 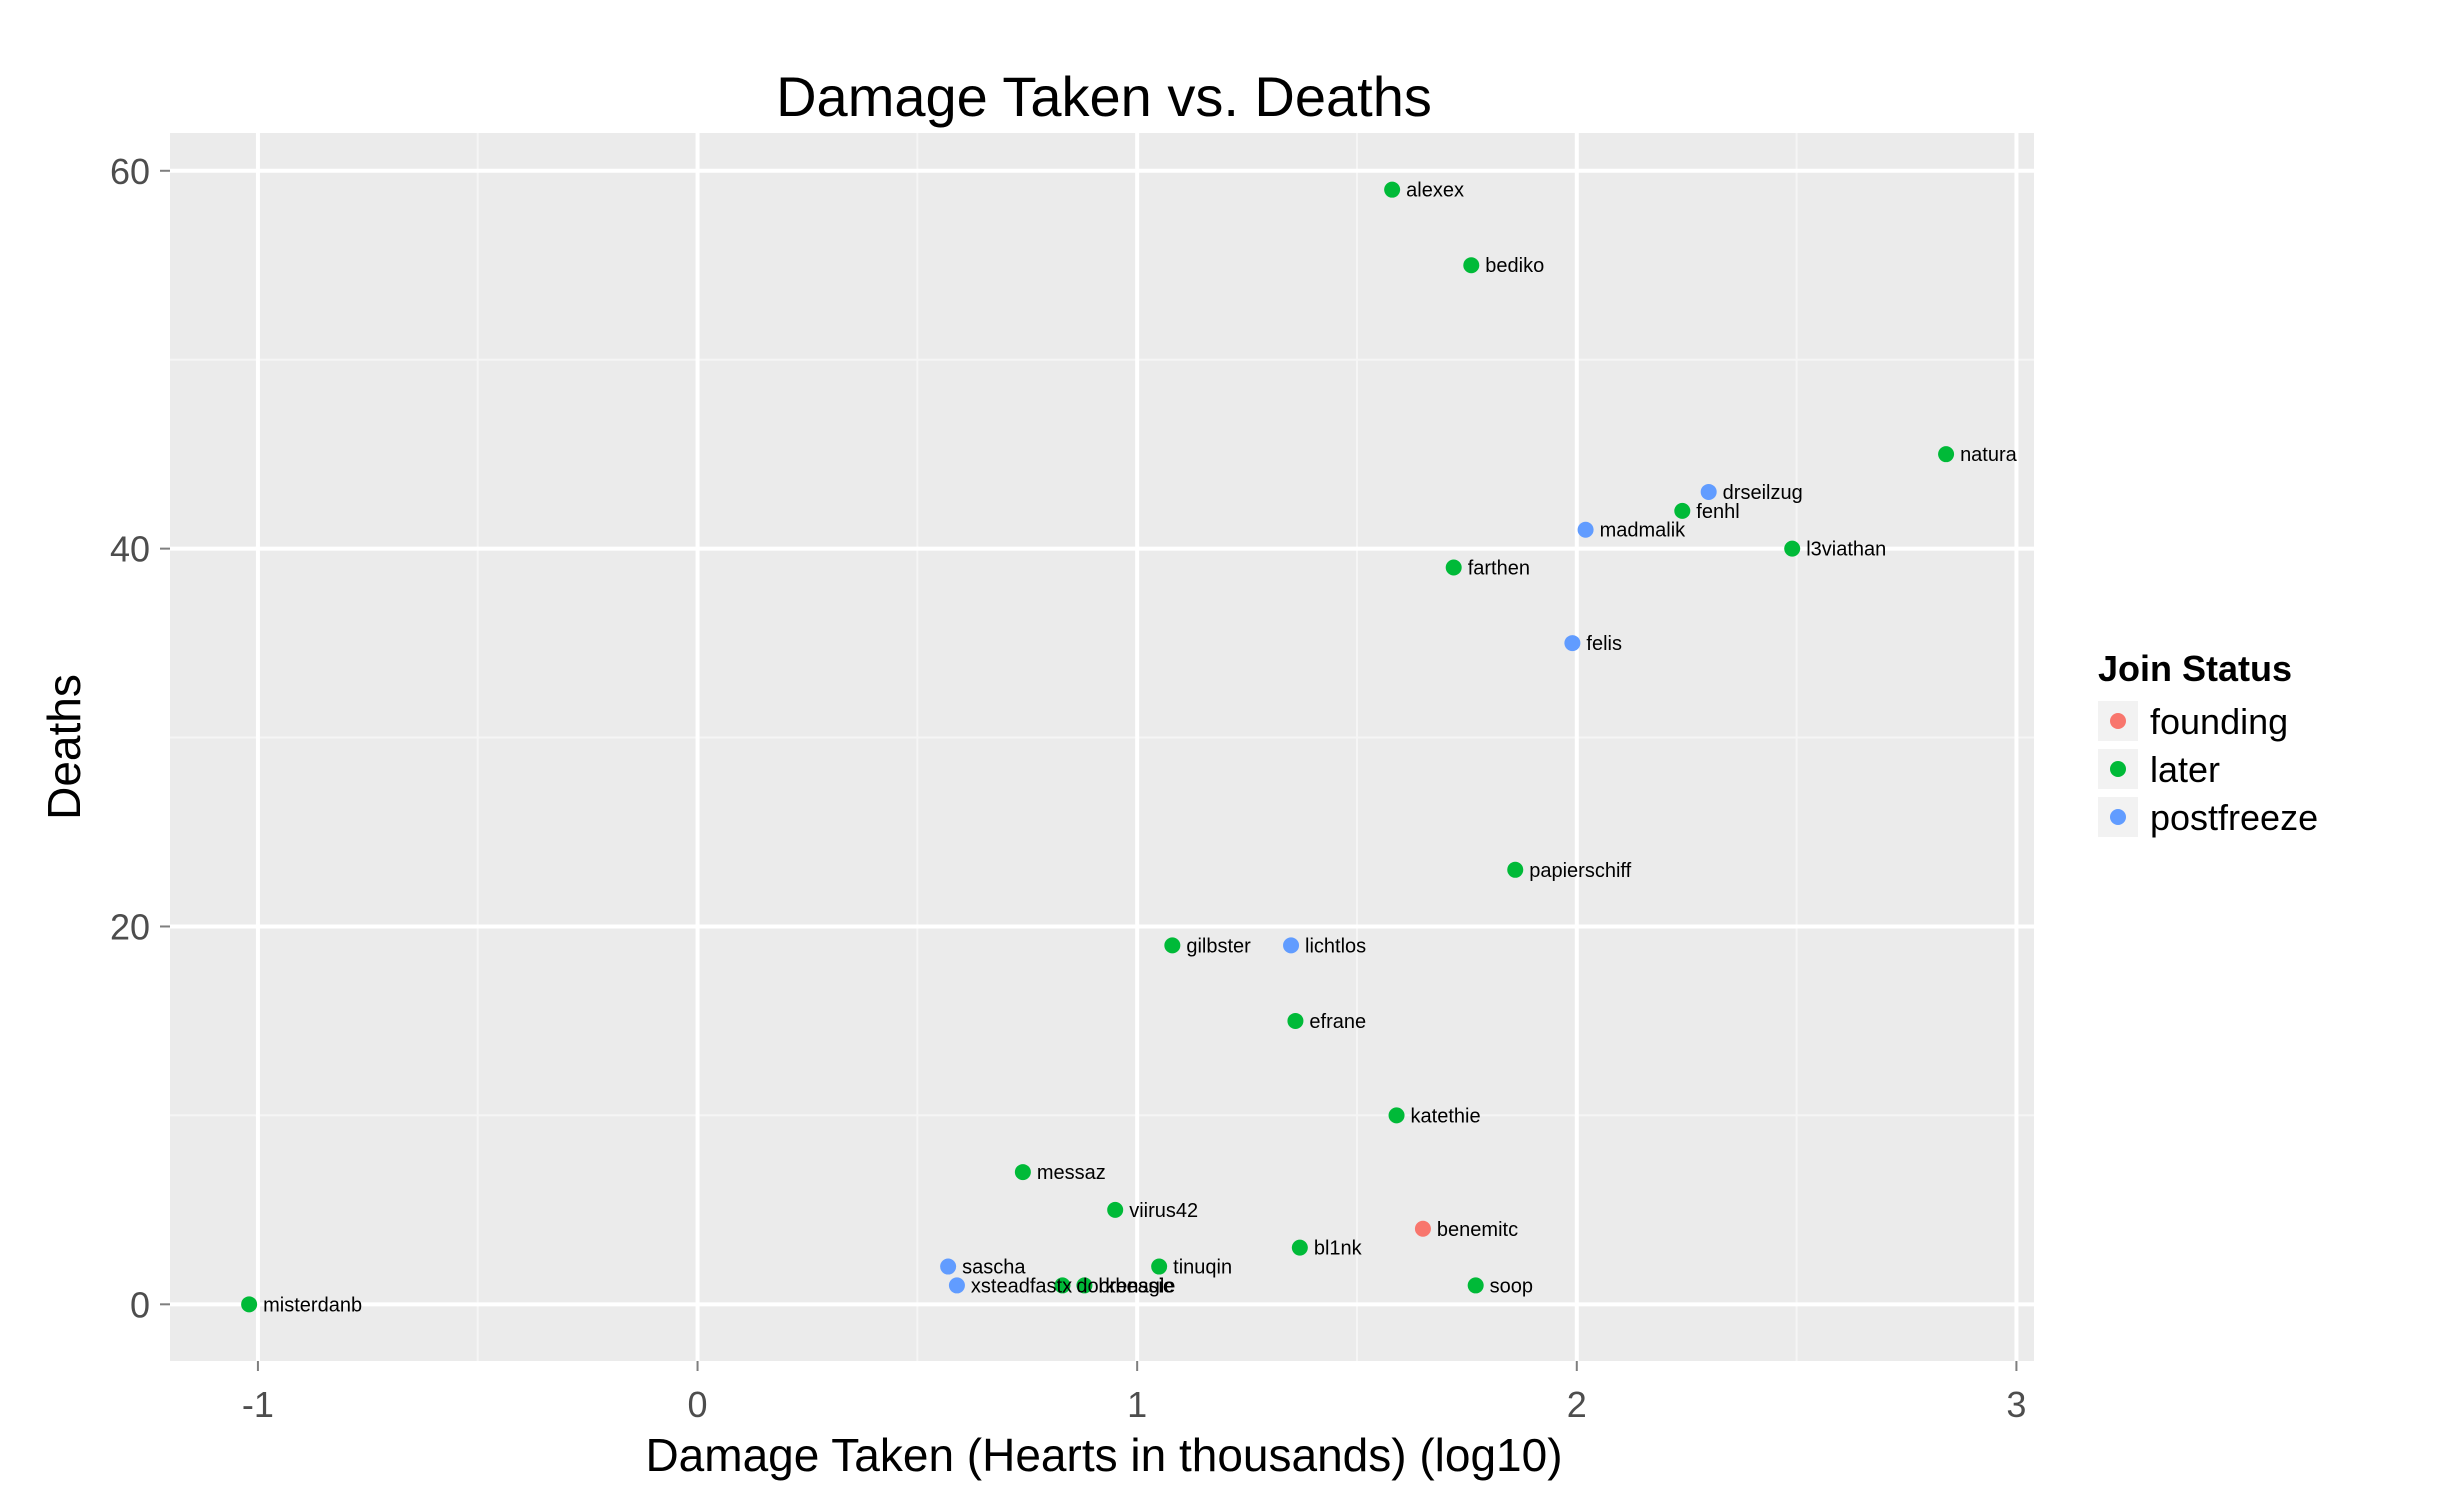 I want to click on data-point-label: misterdanb, so click(x=312, y=1305).